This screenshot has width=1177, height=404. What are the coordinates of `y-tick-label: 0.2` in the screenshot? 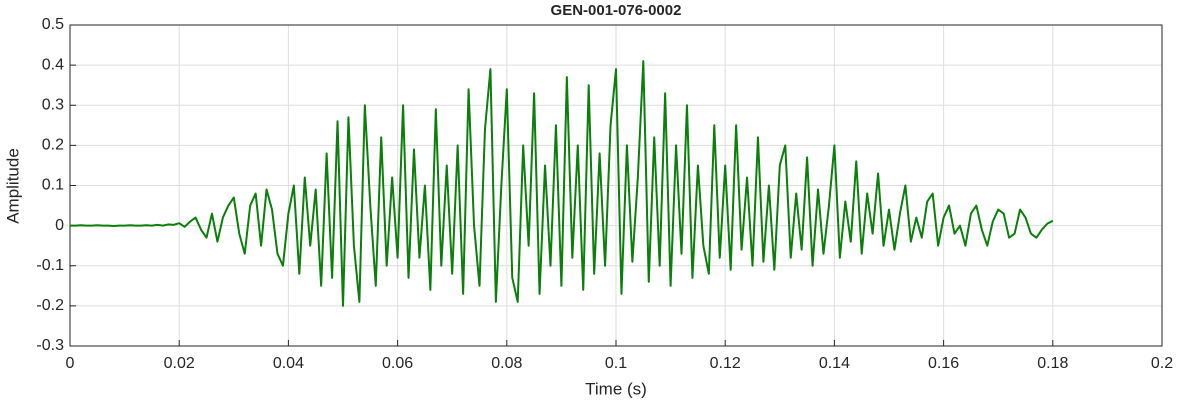 It's located at (53, 145).